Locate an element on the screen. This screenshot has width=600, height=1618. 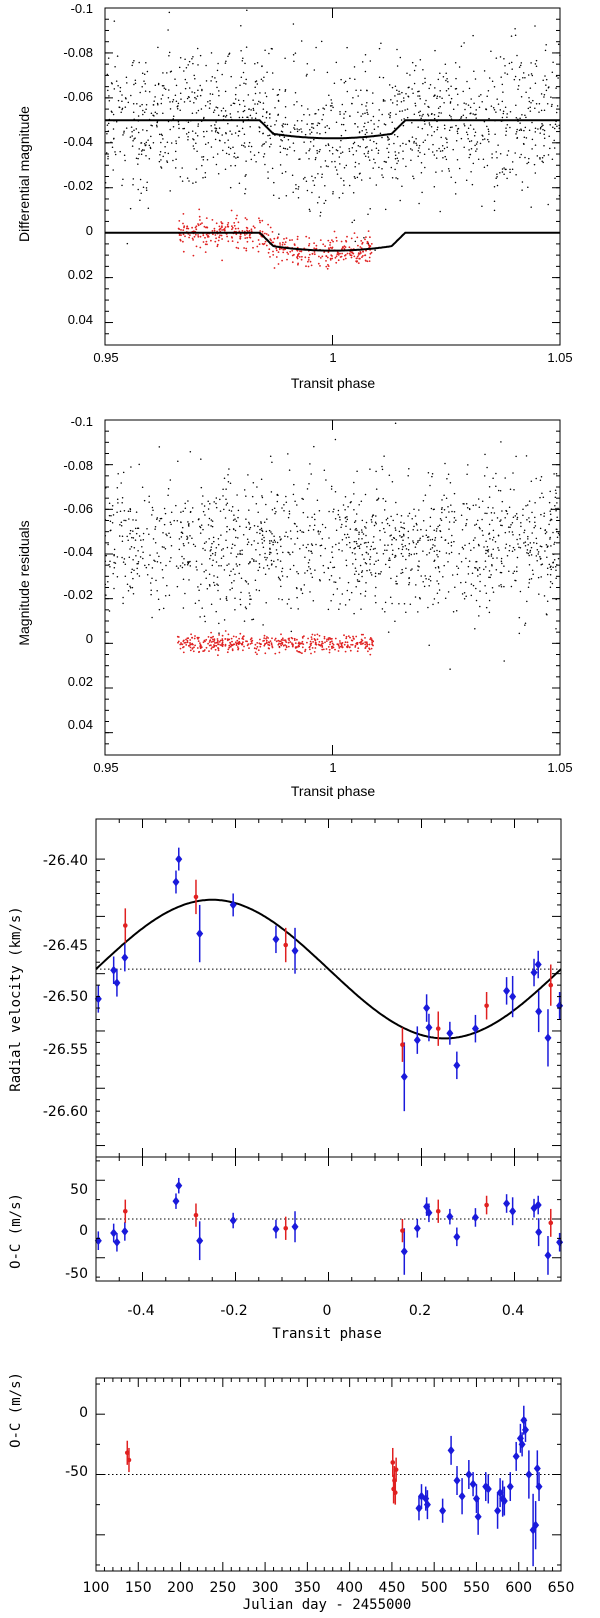
rv-ytick: -26.55 is located at coordinates (65, 1050).